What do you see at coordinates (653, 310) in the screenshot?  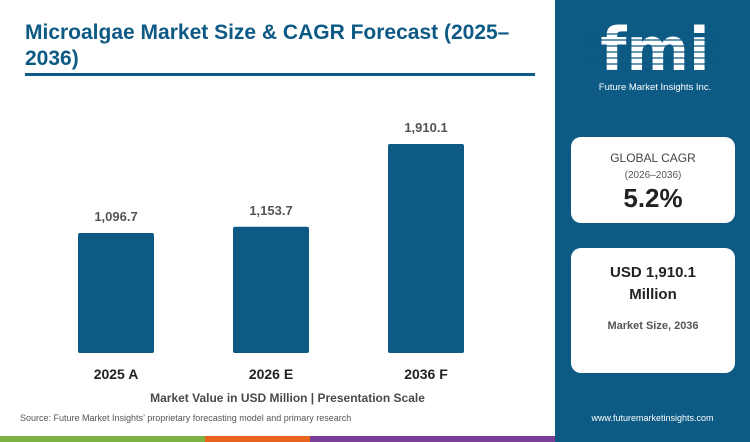 I see `market-size-card: USD 1,910.1 Million Market Size, 2036` at bounding box center [653, 310].